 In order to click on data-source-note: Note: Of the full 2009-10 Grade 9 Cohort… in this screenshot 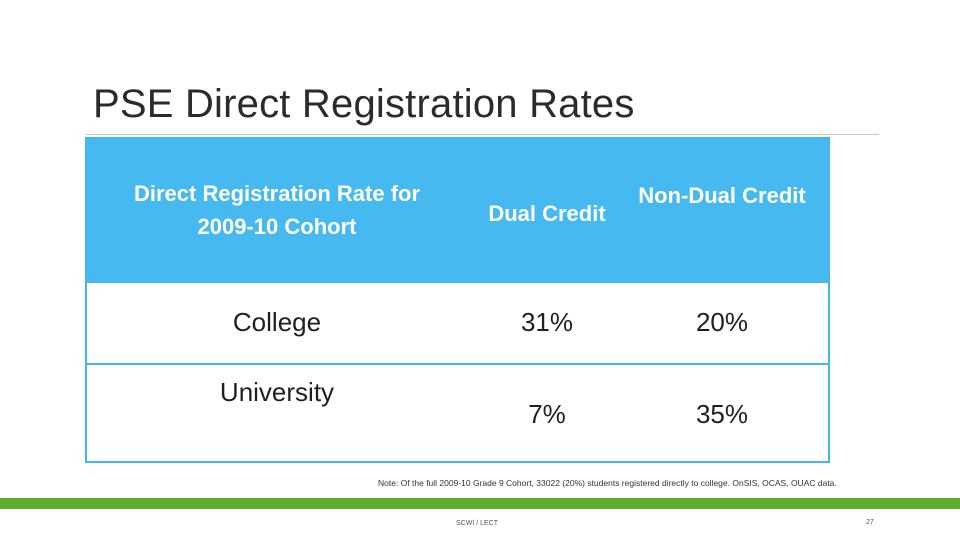, I will do `click(607, 483)`.